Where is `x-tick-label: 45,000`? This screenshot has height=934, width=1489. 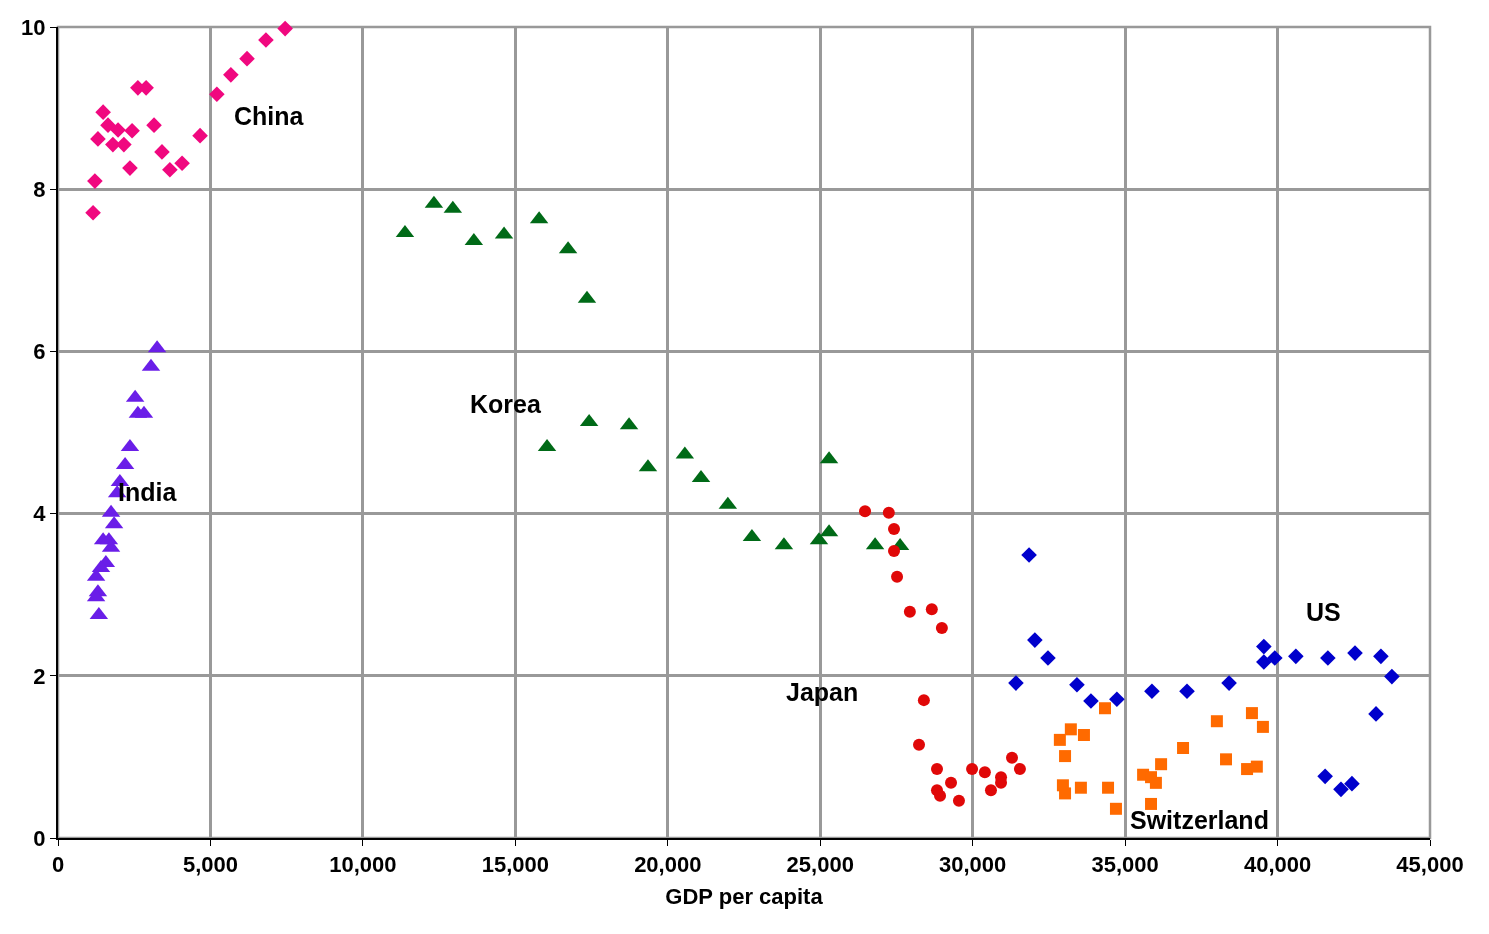
x-tick-label: 45,000 is located at coordinates (1430, 865).